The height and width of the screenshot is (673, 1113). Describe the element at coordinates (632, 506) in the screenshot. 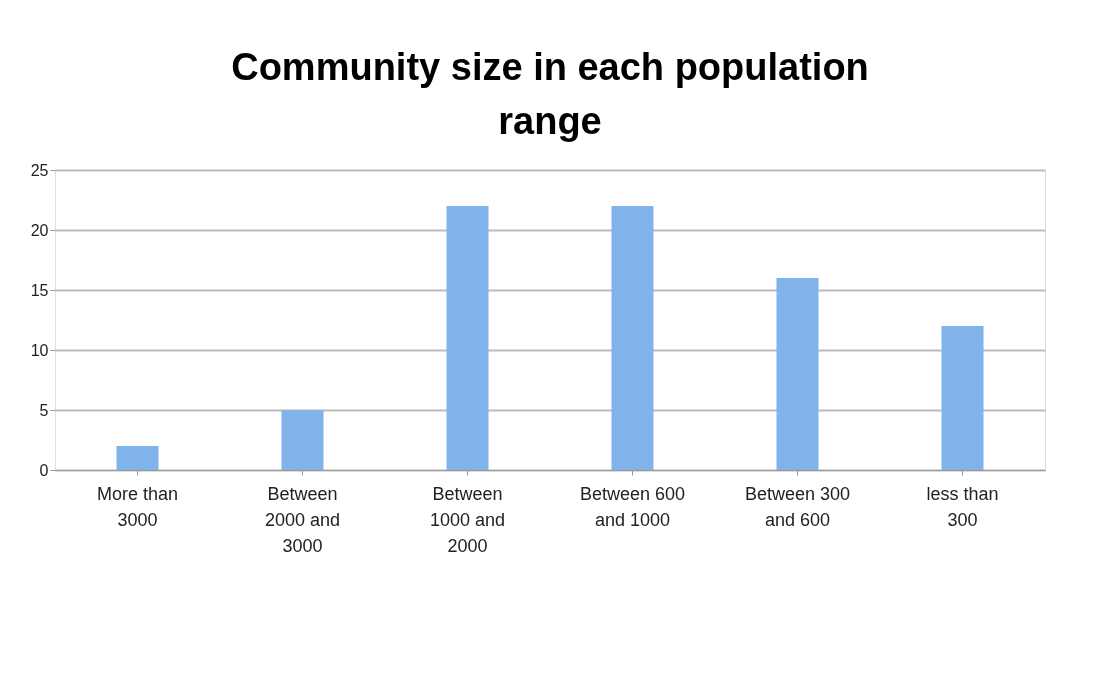

I see `x-tick-label: Between 600 and 1000` at that location.